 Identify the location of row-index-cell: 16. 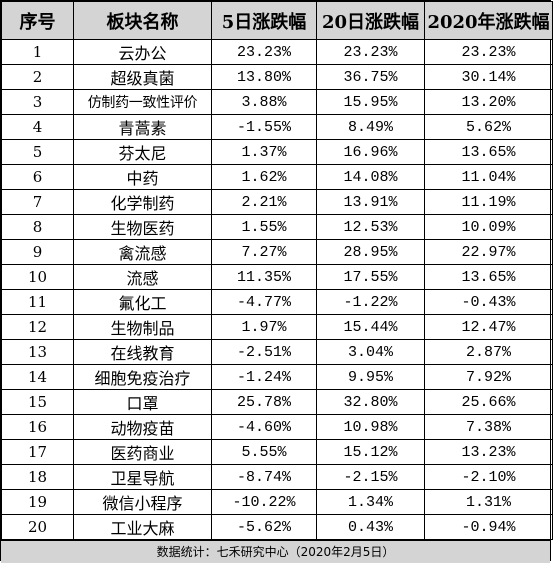
(37, 427).